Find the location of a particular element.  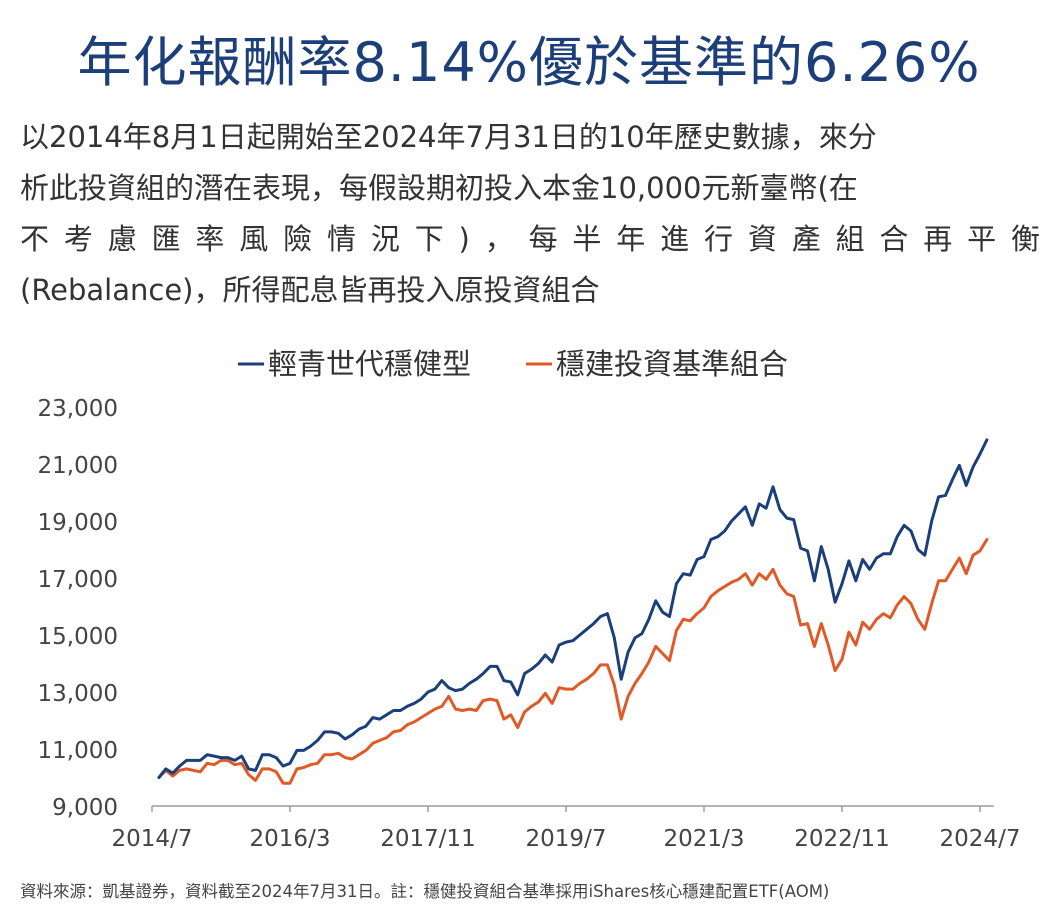

x-tick-label: 2024/7 is located at coordinates (980, 839).